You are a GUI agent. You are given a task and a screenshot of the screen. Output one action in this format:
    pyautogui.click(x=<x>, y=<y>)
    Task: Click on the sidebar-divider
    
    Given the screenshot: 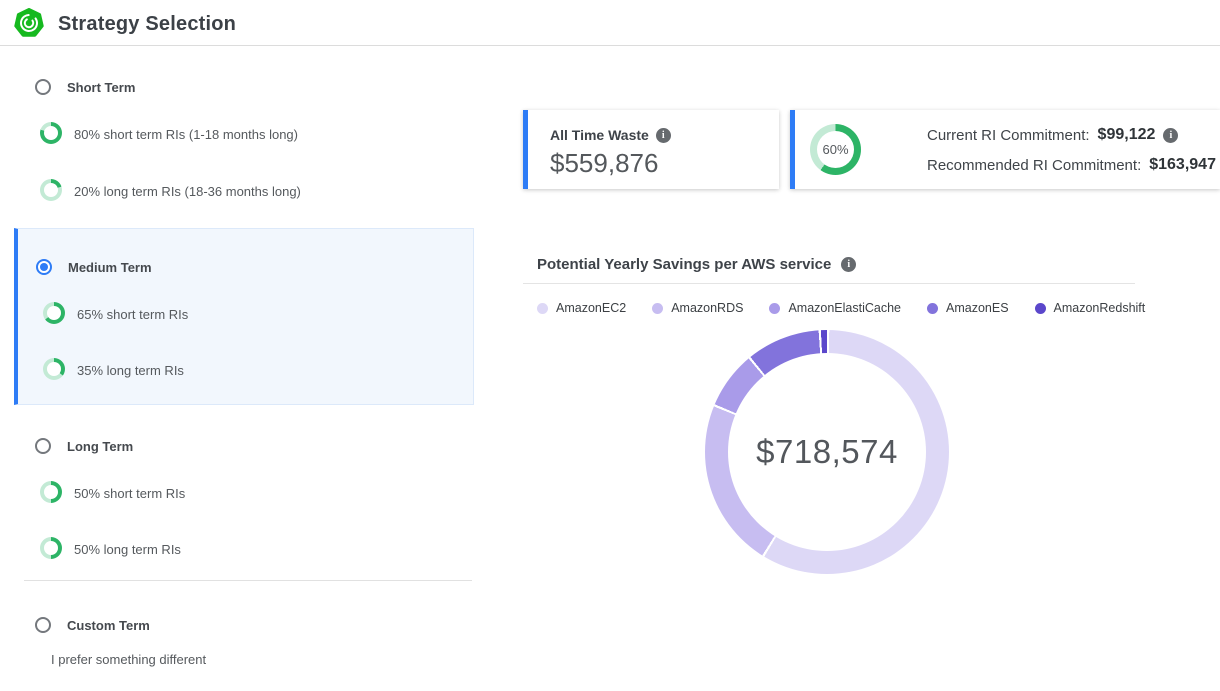 What is the action you would take?
    pyautogui.click(x=248, y=580)
    